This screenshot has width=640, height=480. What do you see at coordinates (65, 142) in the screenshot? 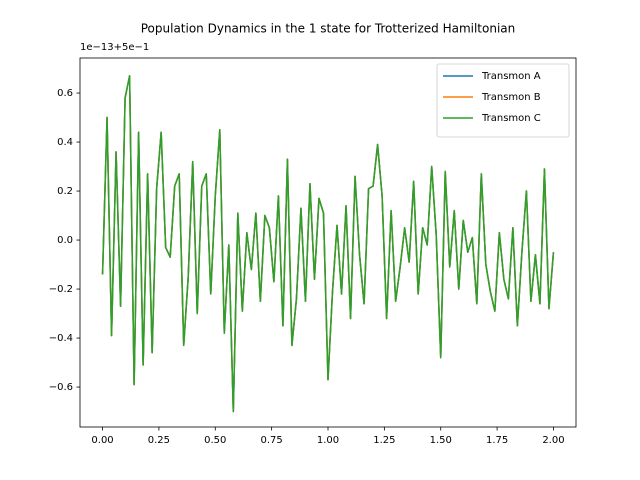
I see `y-tick-label: 0.4` at bounding box center [65, 142].